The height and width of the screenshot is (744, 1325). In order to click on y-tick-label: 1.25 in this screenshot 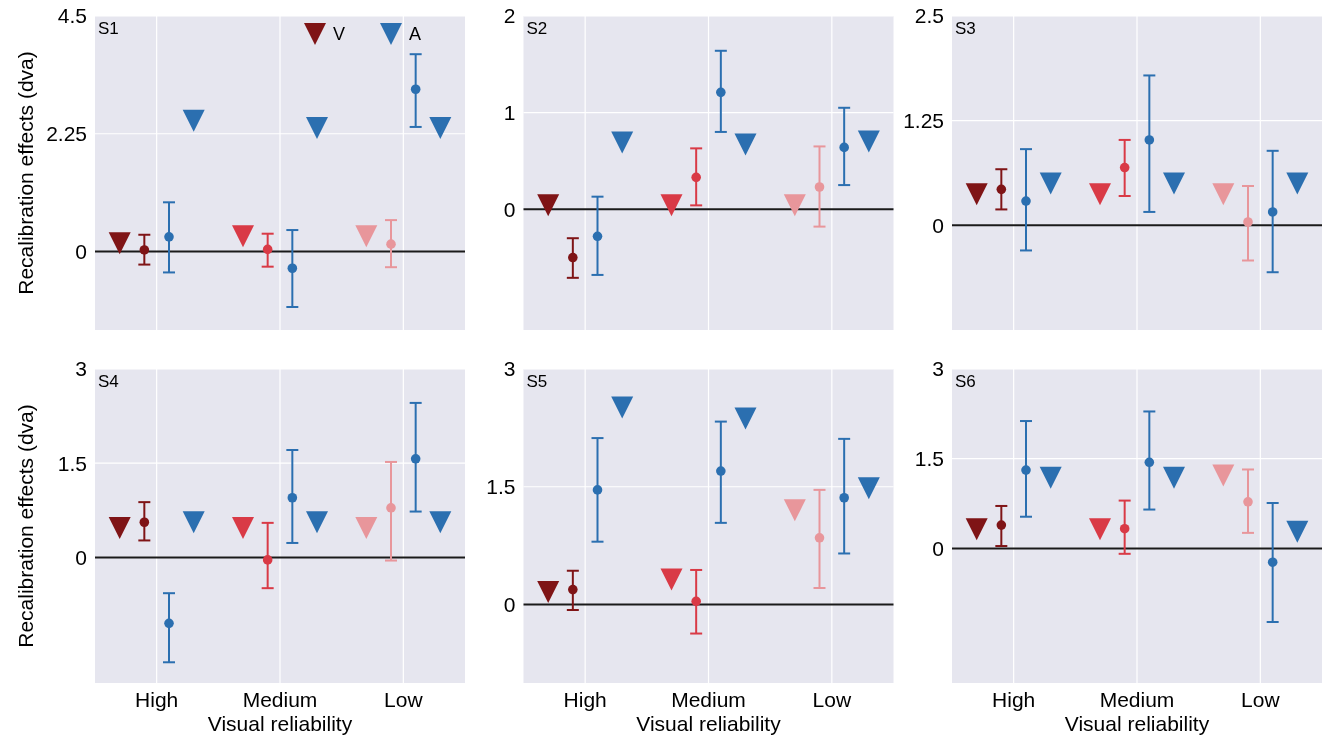, I will do `click(923, 121)`.